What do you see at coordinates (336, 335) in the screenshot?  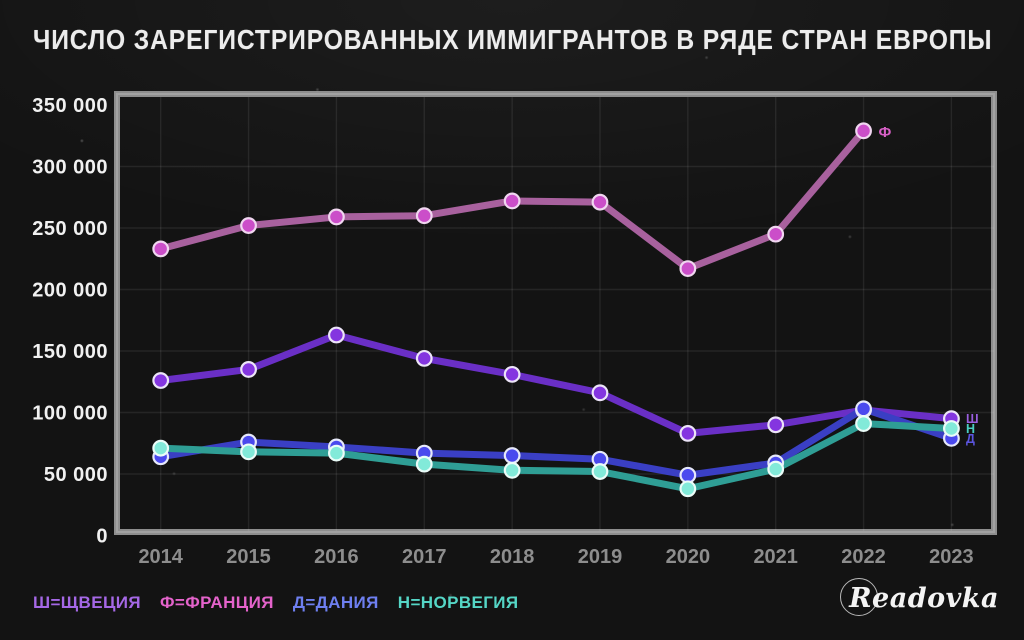 I see `dot-sweden-2016` at bounding box center [336, 335].